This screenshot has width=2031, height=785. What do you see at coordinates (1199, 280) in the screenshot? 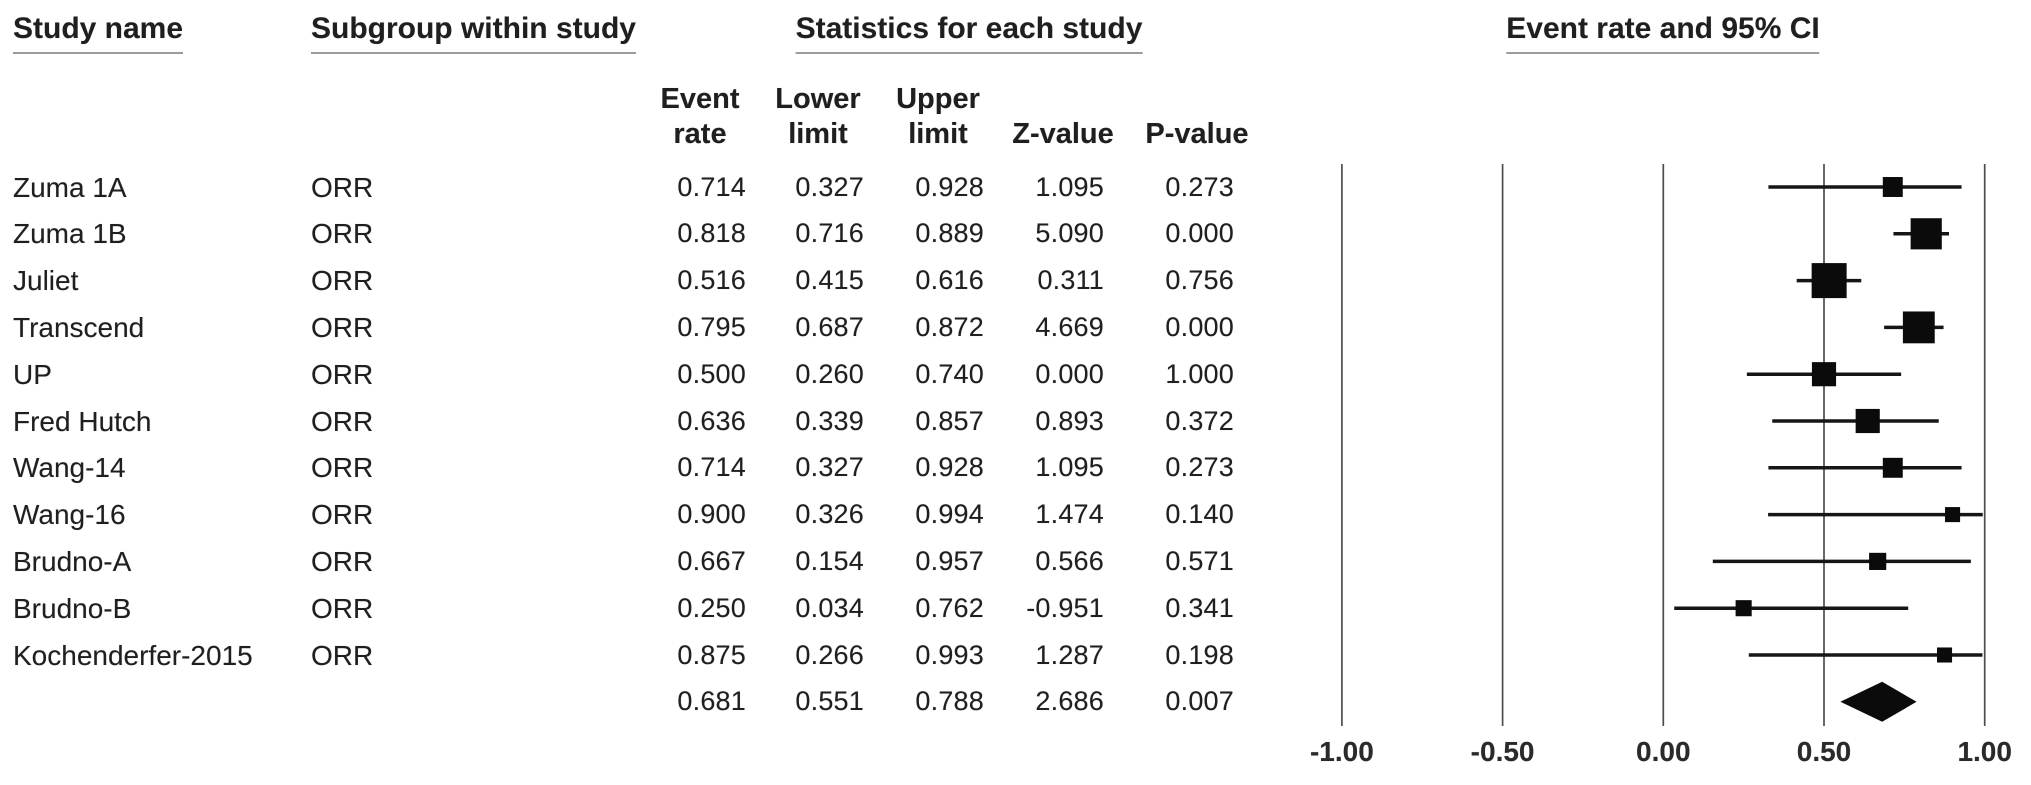
I see `p-value-cell: 0.756` at bounding box center [1199, 280].